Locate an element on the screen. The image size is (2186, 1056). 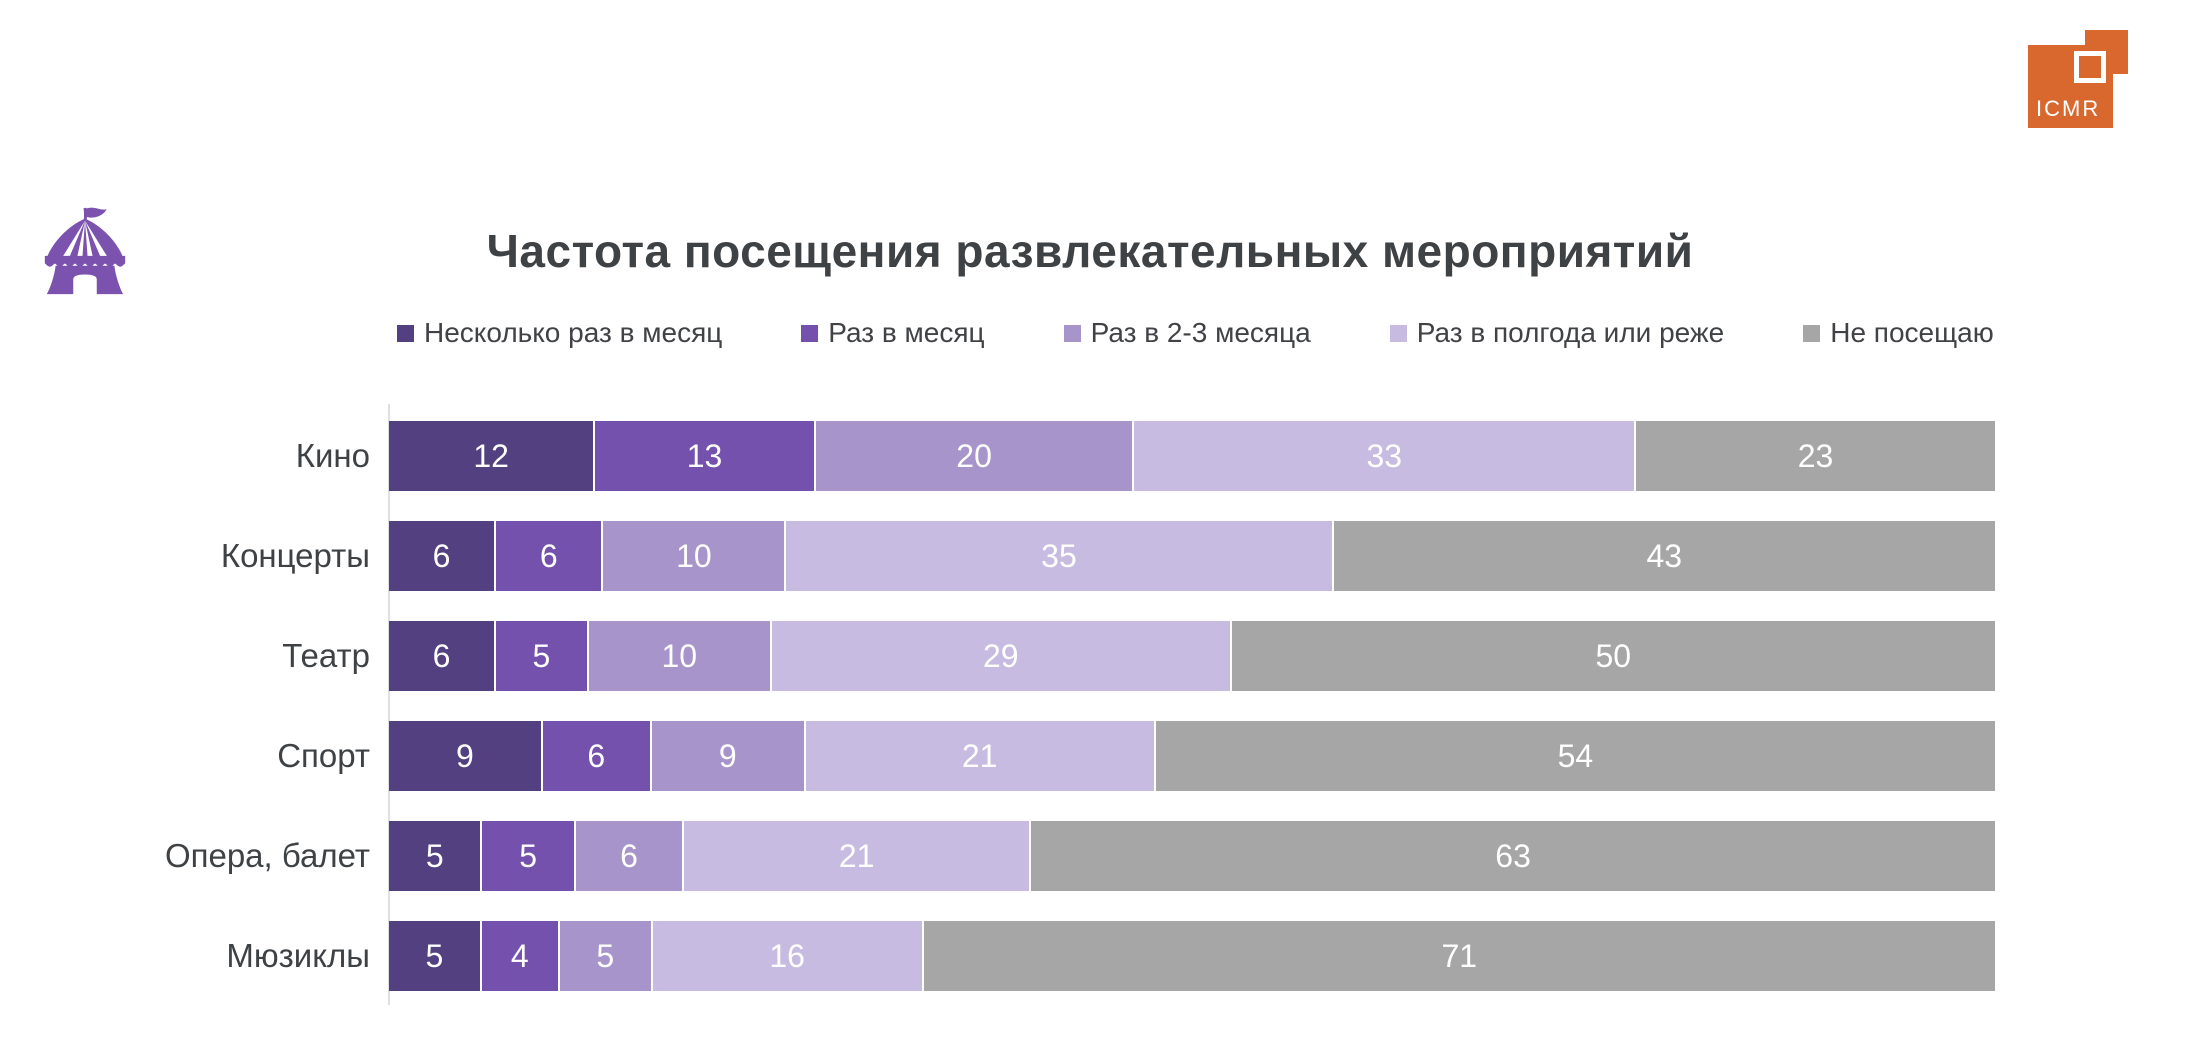
bar-segment: 13 is located at coordinates (705, 456).